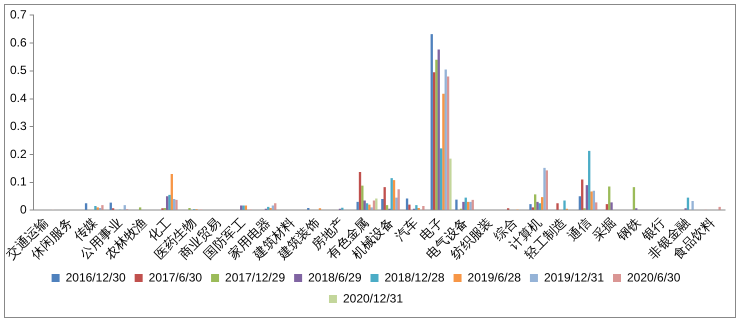 This screenshot has width=741, height=323. I want to click on legend-label: 2019/6/28, so click(495, 277).